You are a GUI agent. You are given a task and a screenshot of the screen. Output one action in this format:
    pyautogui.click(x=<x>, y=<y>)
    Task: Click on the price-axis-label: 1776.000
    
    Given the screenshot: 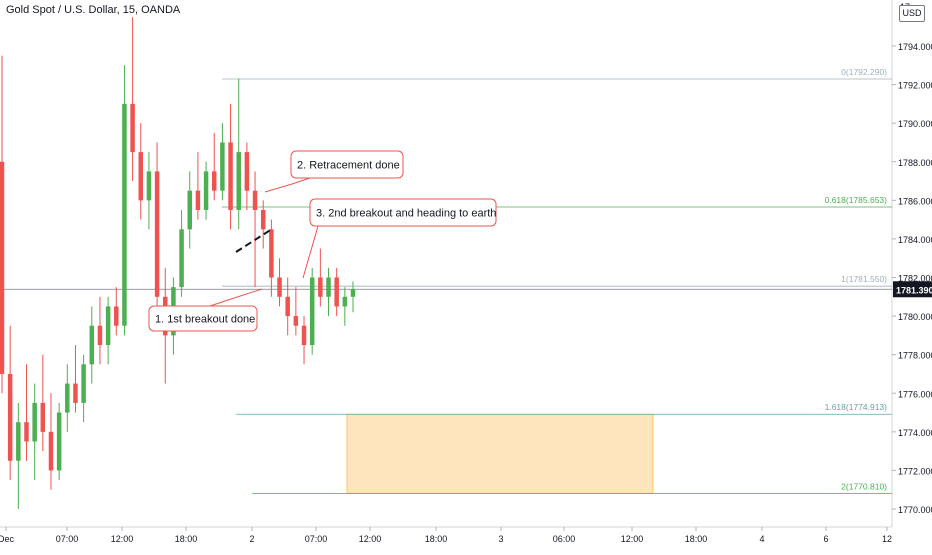 What is the action you would take?
    pyautogui.click(x=915, y=394)
    